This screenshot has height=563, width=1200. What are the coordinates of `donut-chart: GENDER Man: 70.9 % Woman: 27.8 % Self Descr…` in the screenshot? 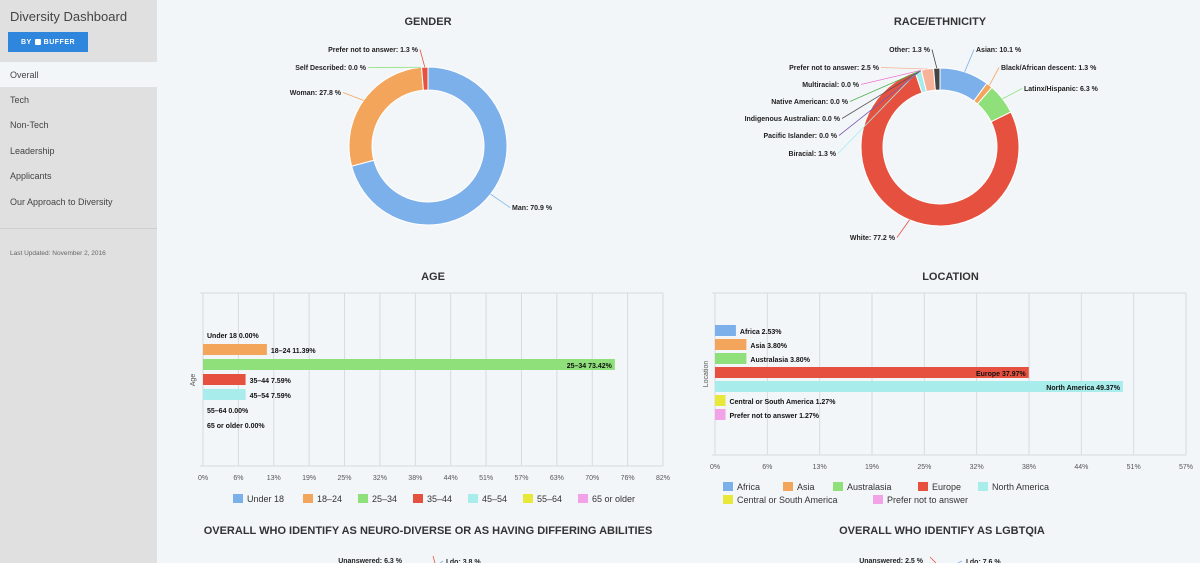 It's located at (421, 121).